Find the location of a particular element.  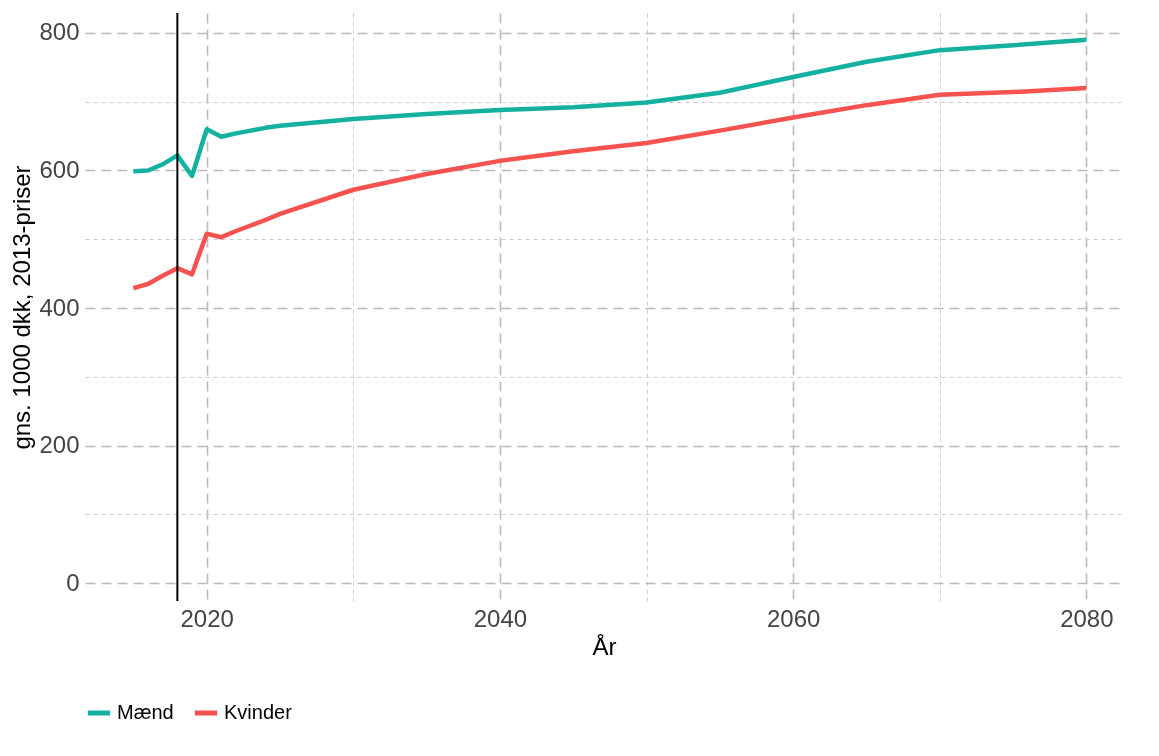

y-axis-title: gns. 1000 dkk, 2013-priser is located at coordinates (22, 307).